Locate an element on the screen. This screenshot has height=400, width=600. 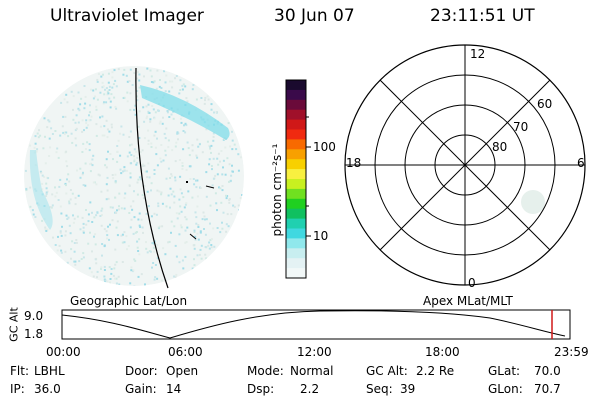
glon-label: GLon: is located at coordinates (505, 389).